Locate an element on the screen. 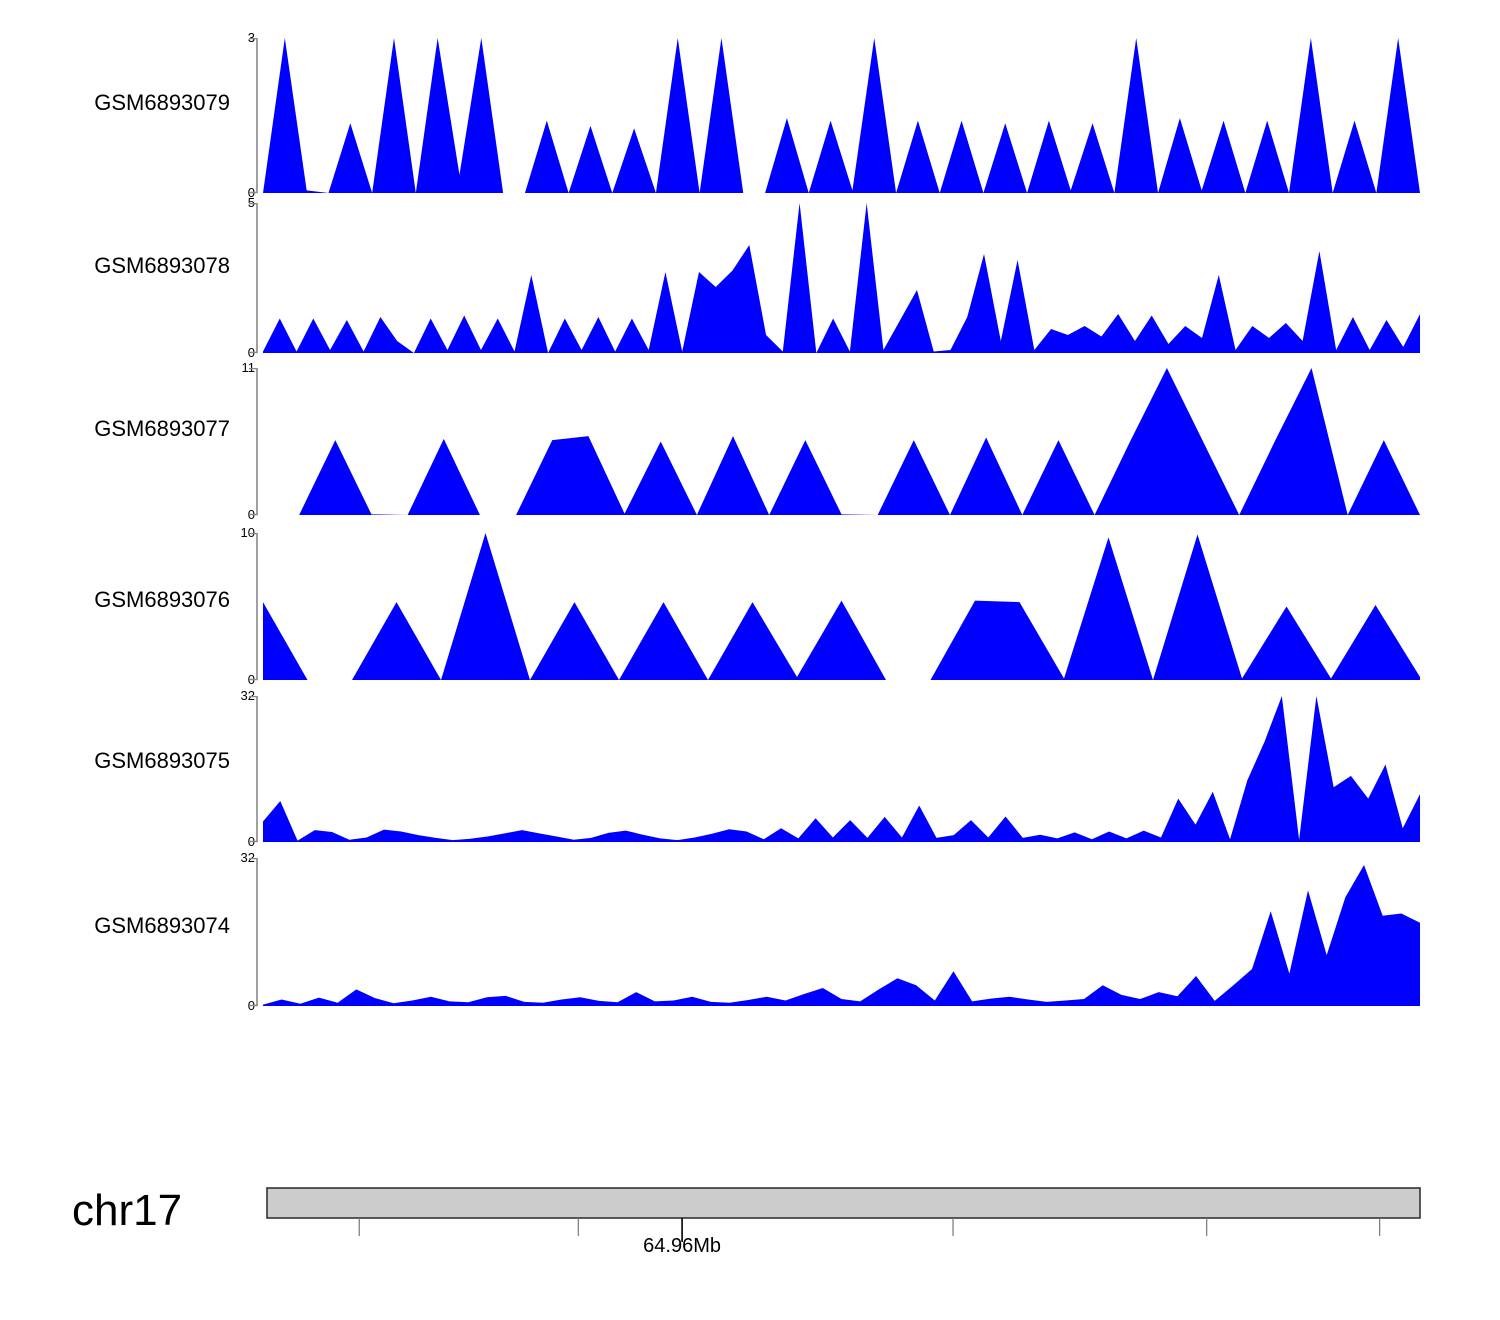 Image resolution: width=1500 pixels, height=1320 pixels. chromosome-label: chr17 is located at coordinates (127, 1210).